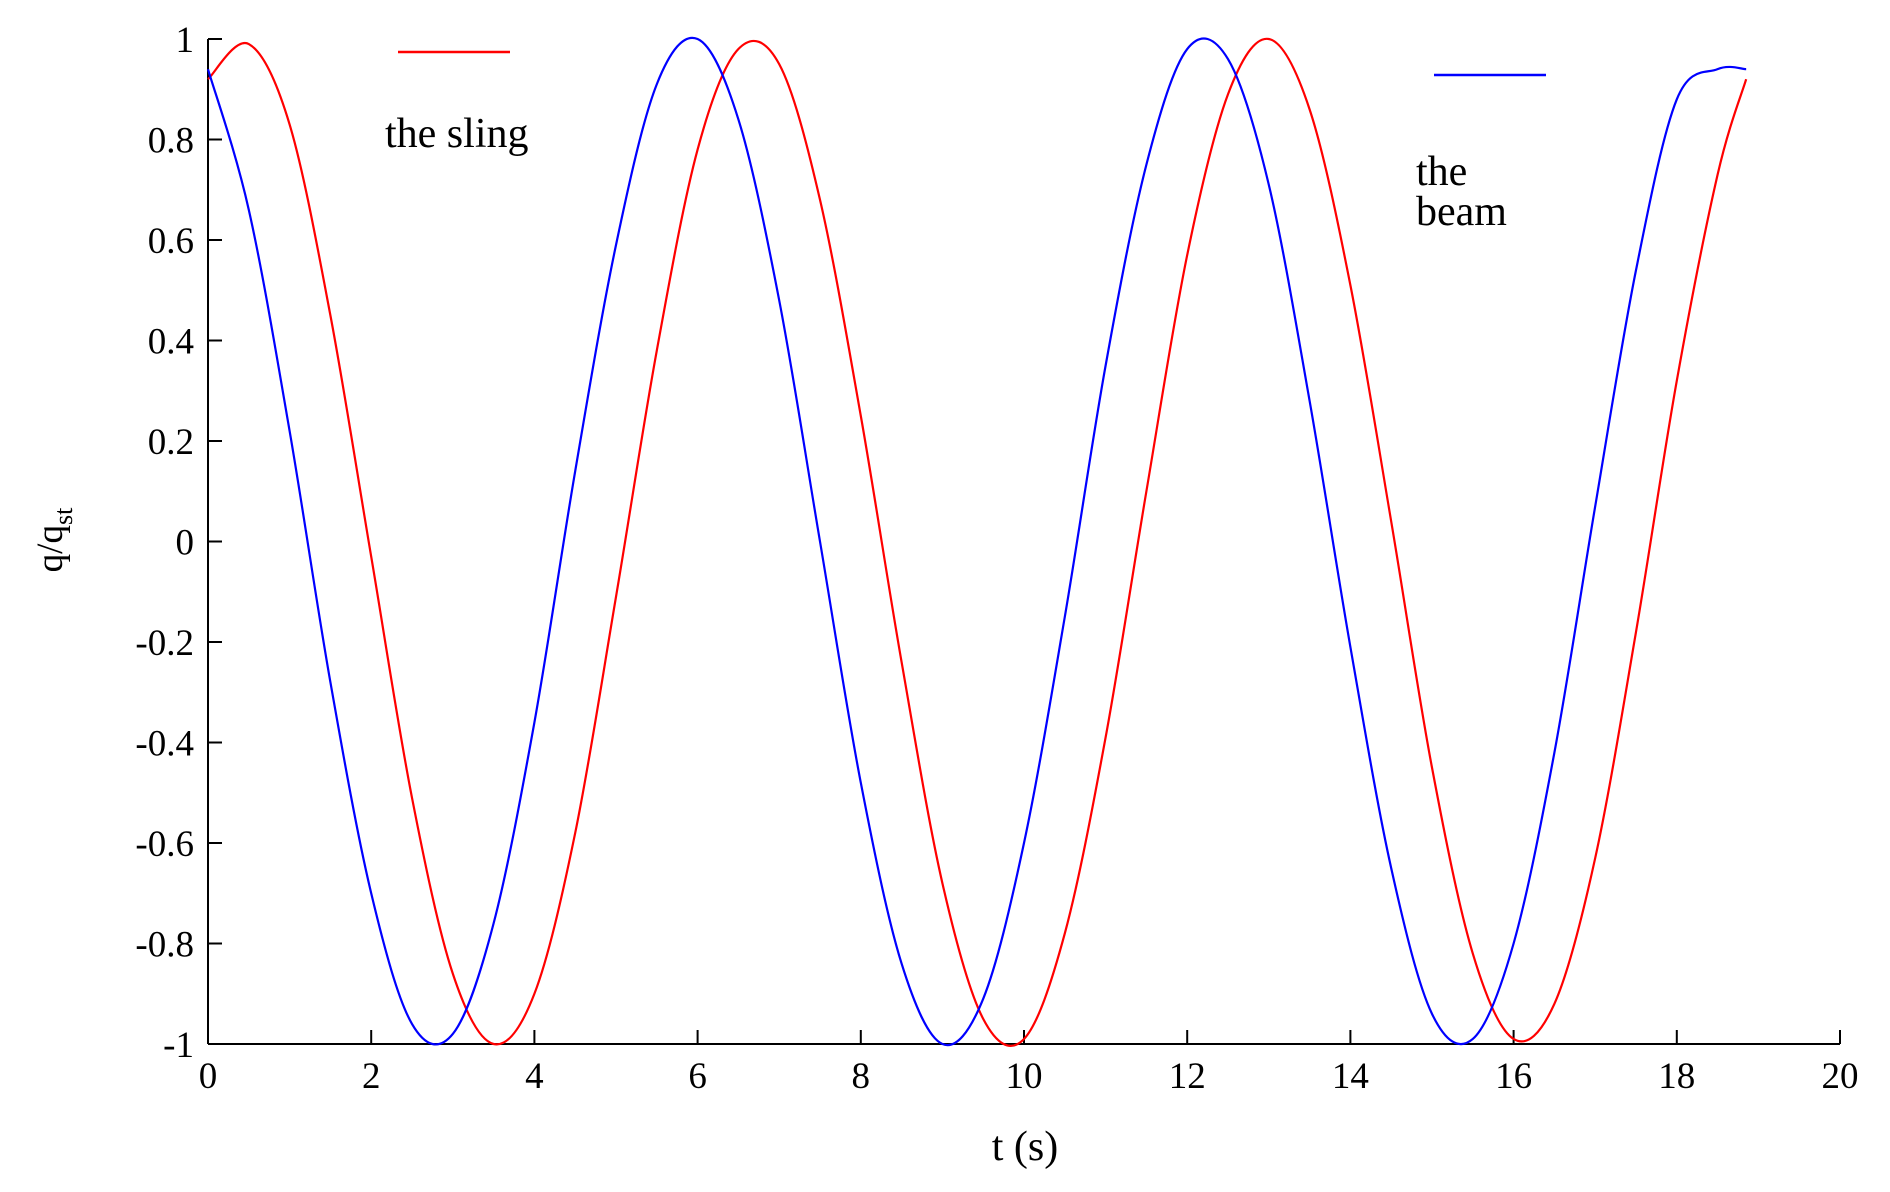  I want to click on y-tick-label: 0.4, so click(171, 342).